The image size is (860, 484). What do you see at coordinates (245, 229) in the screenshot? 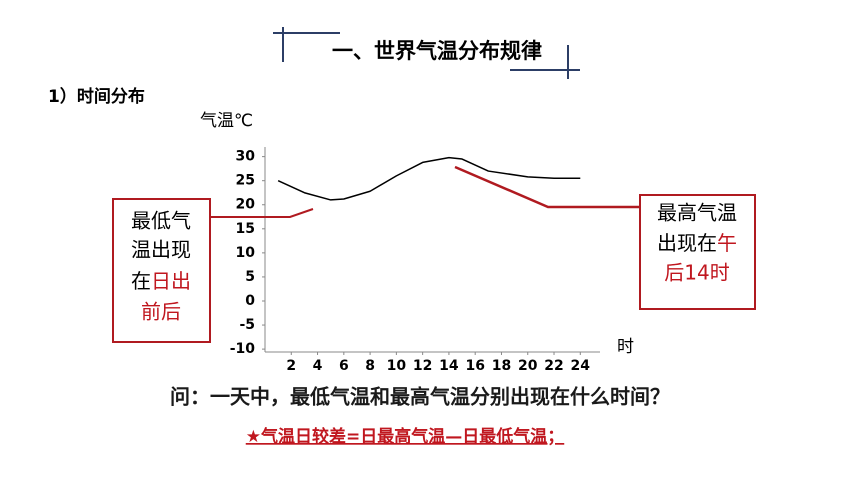
I see `y-tick-label: 15` at bounding box center [245, 229].